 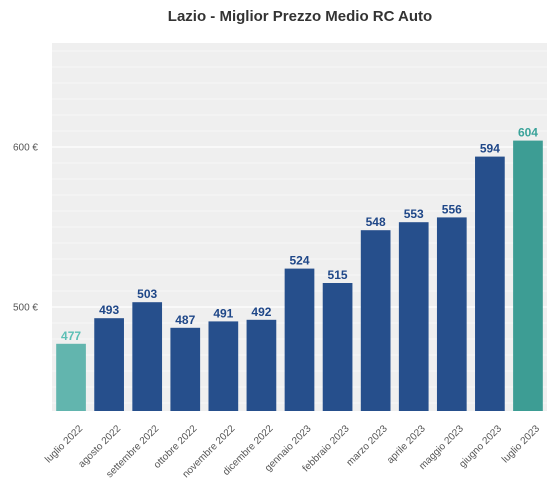 What do you see at coordinates (25, 228) in the screenshot?
I see `y-axis: 500 € 600 €` at bounding box center [25, 228].